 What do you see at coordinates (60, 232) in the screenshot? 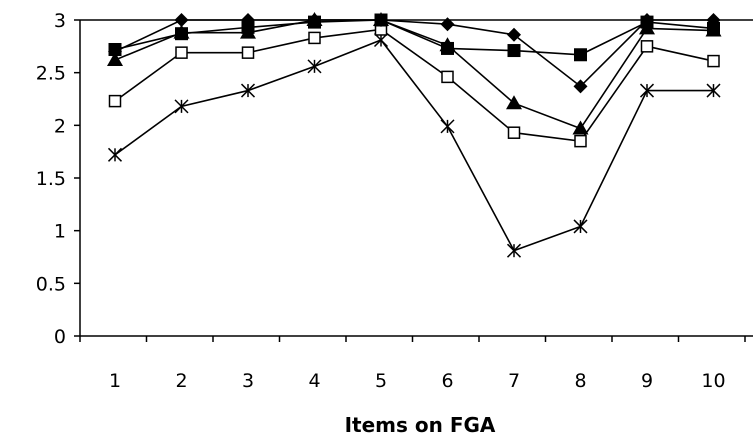
I see `y-tick-label: 1` at bounding box center [60, 232].